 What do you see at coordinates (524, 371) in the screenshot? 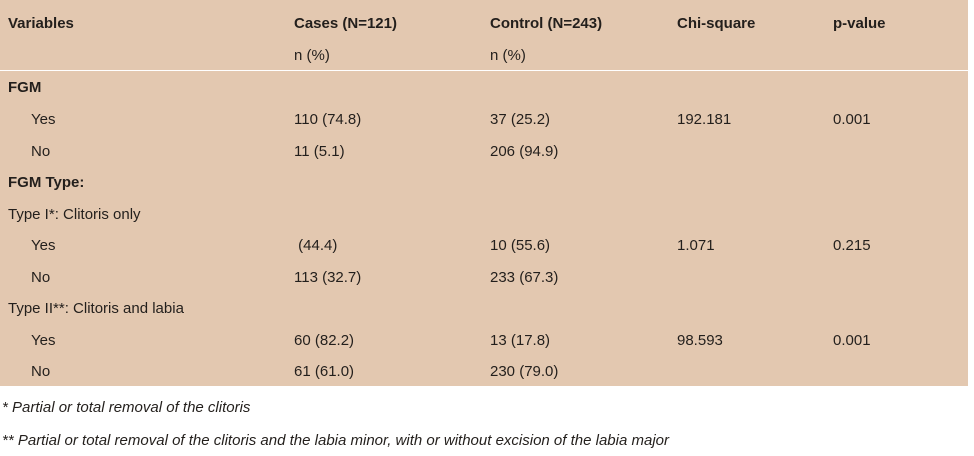
I see `control-value: 230 (79.0)` at bounding box center [524, 371].